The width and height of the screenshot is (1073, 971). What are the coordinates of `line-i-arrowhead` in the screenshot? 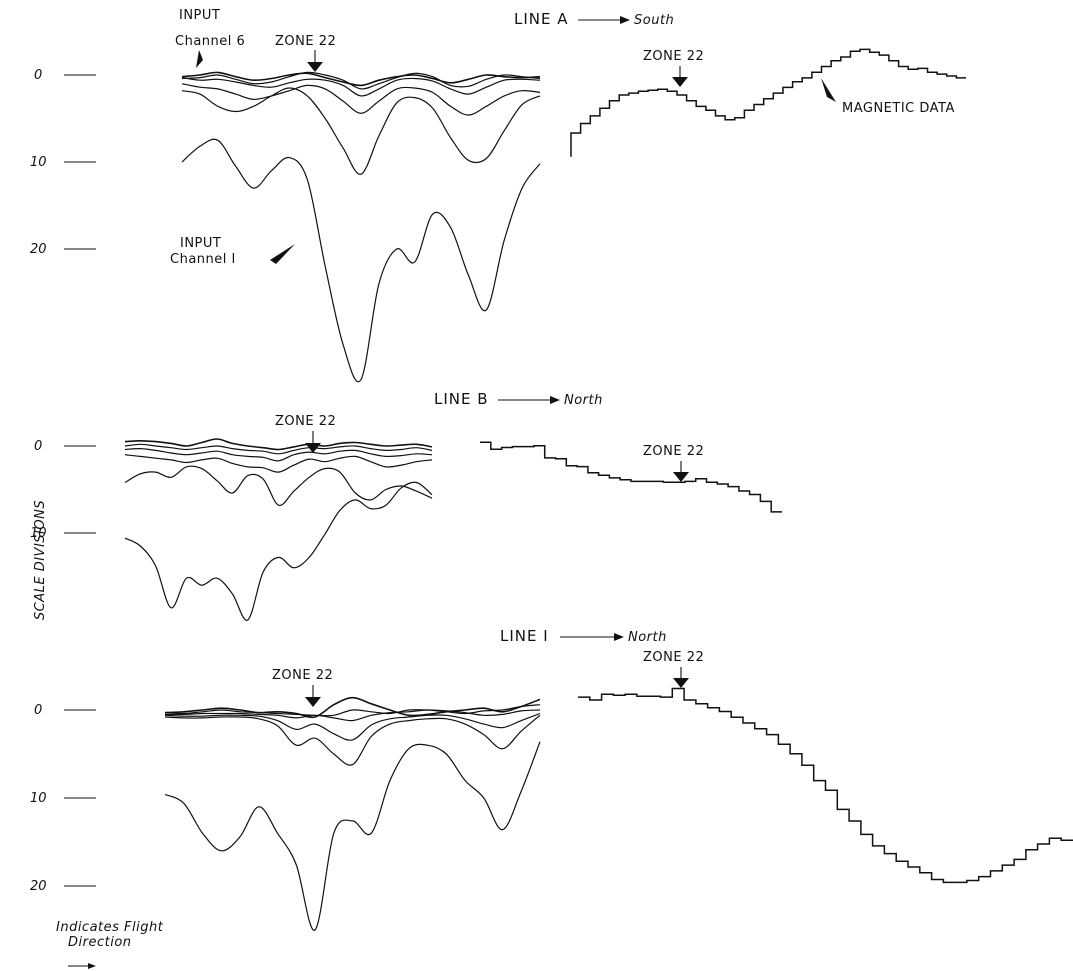 It's located at (619, 637).